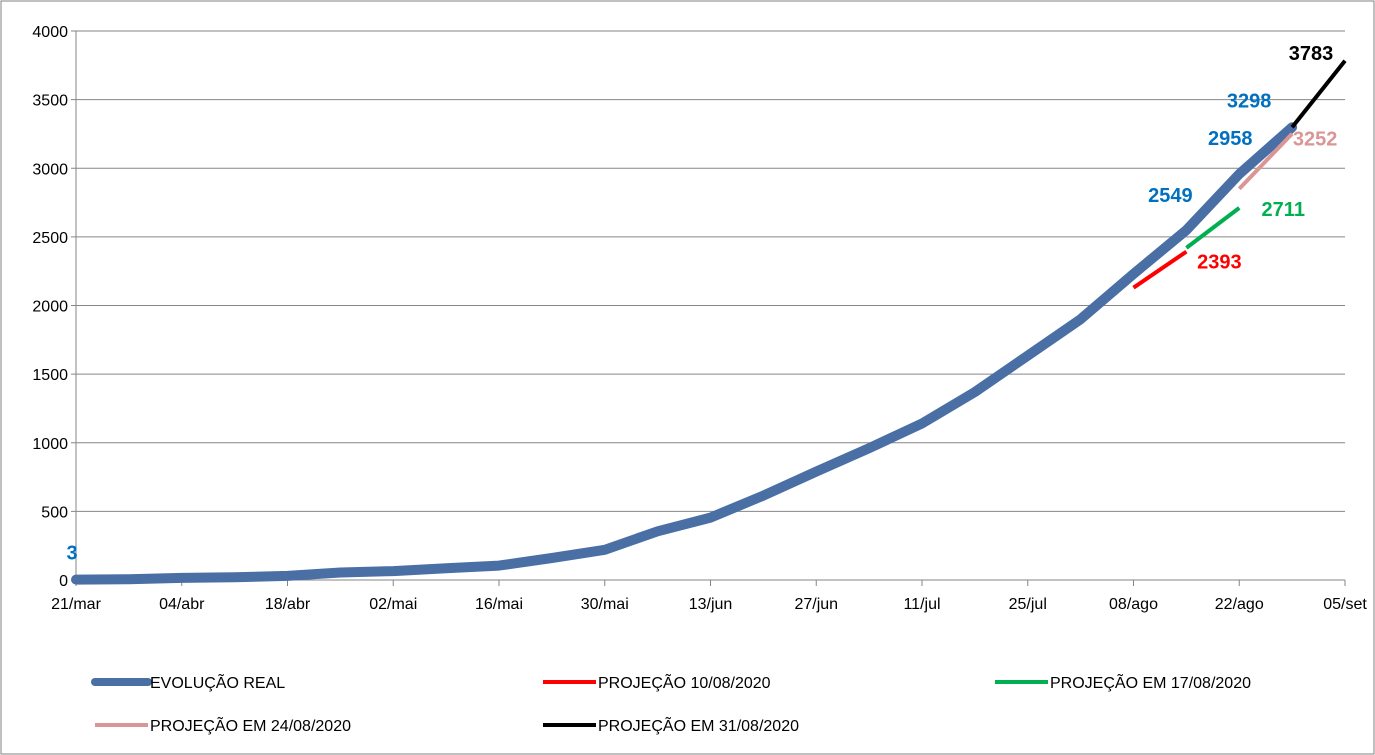 This screenshot has height=755, width=1375. I want to click on x-tick-label: 18/abr, so click(288, 604).